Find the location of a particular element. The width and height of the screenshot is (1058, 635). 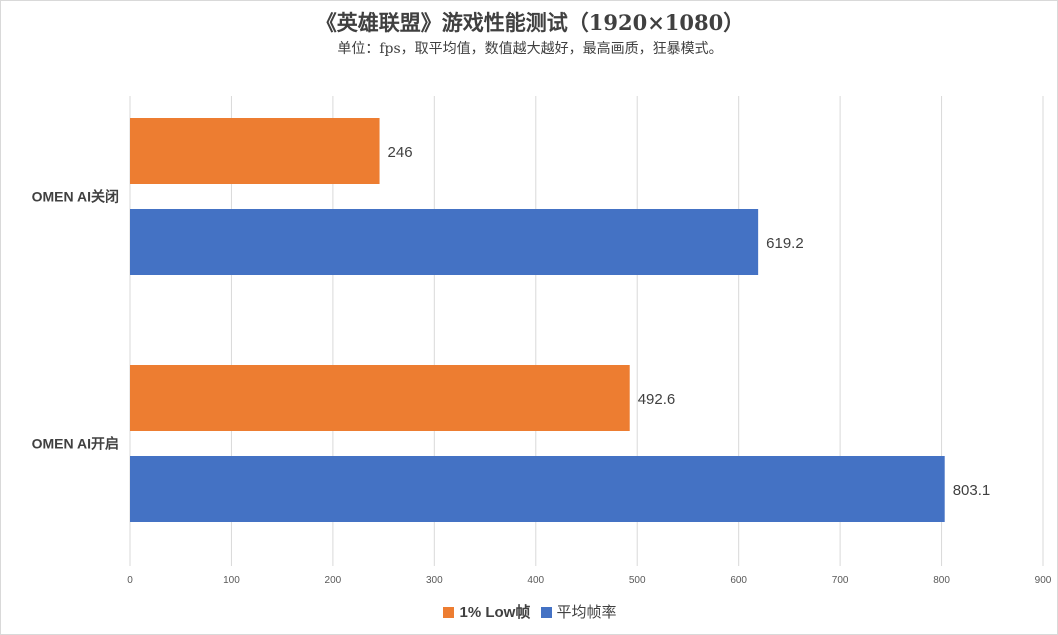

x-tick-label: 0 is located at coordinates (130, 580).